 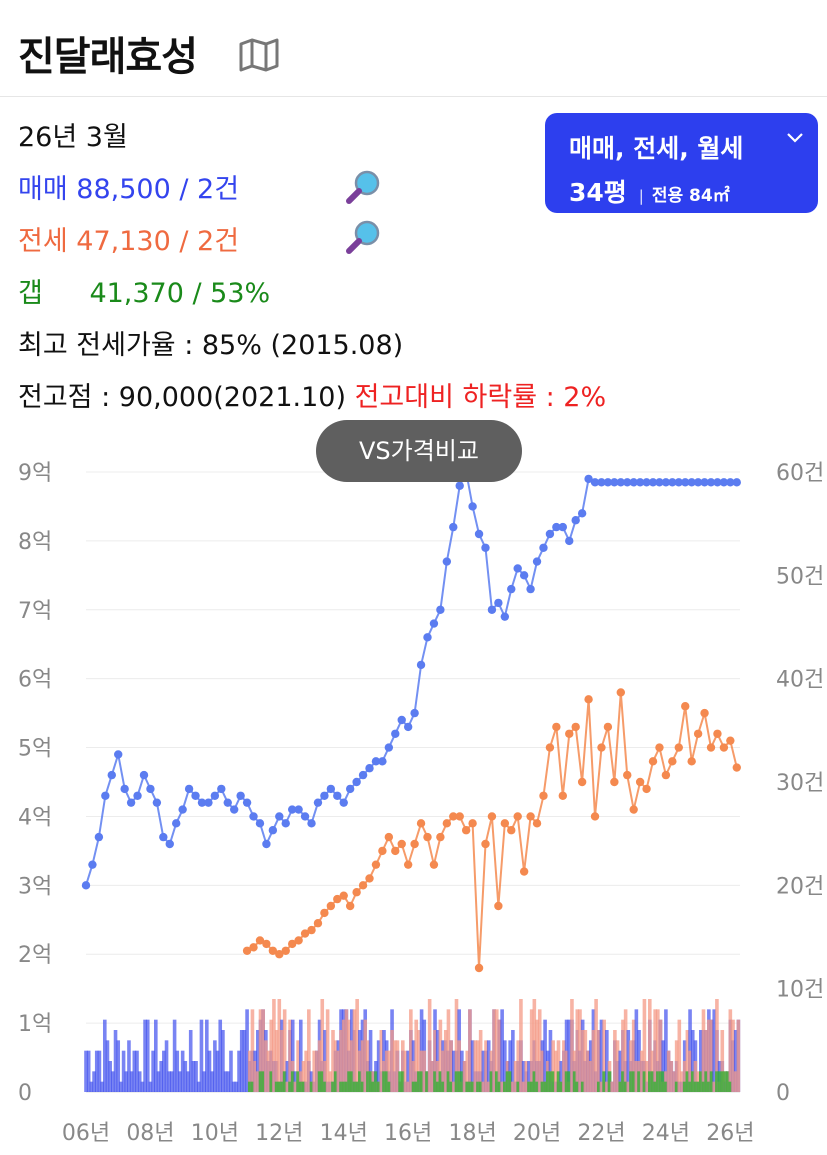 I want to click on lease-value: 47,130 / 2건, so click(x=158, y=241).